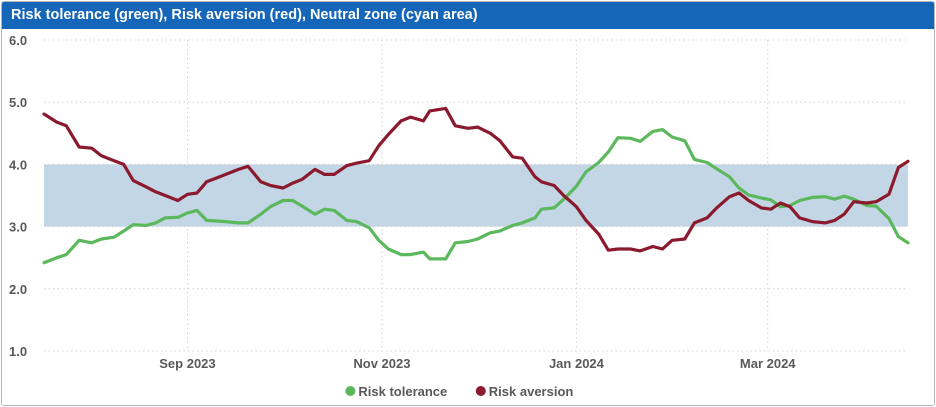 This screenshot has width=936, height=407. I want to click on x-tick-label: Nov 2023, so click(381, 363).